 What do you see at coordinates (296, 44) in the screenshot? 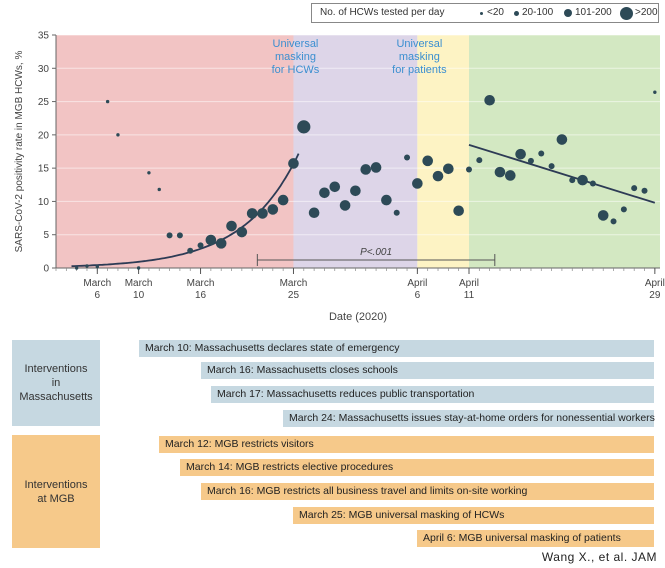
I see `phase-label-0-0: Universal` at bounding box center [296, 44].